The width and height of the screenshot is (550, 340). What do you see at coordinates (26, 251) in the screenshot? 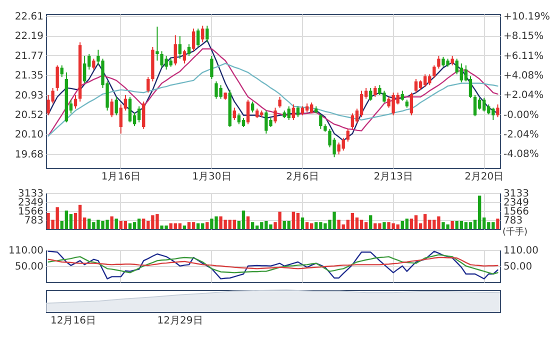
I see `y-tick-label: 110.00` at bounding box center [26, 251].